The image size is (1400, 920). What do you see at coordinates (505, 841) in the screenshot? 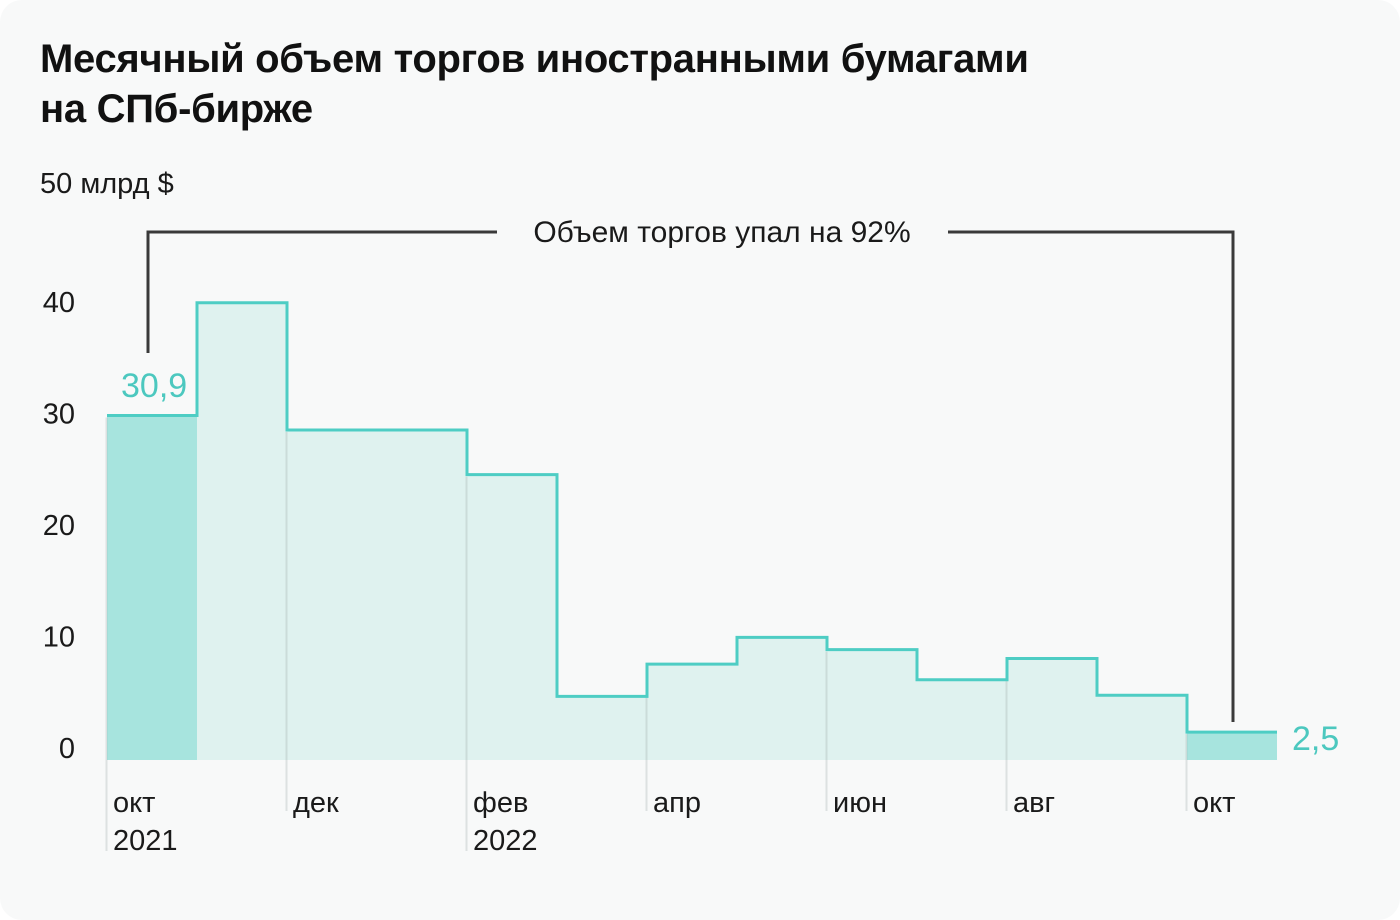
I see `x-axis-year-label: 2022` at bounding box center [505, 841].